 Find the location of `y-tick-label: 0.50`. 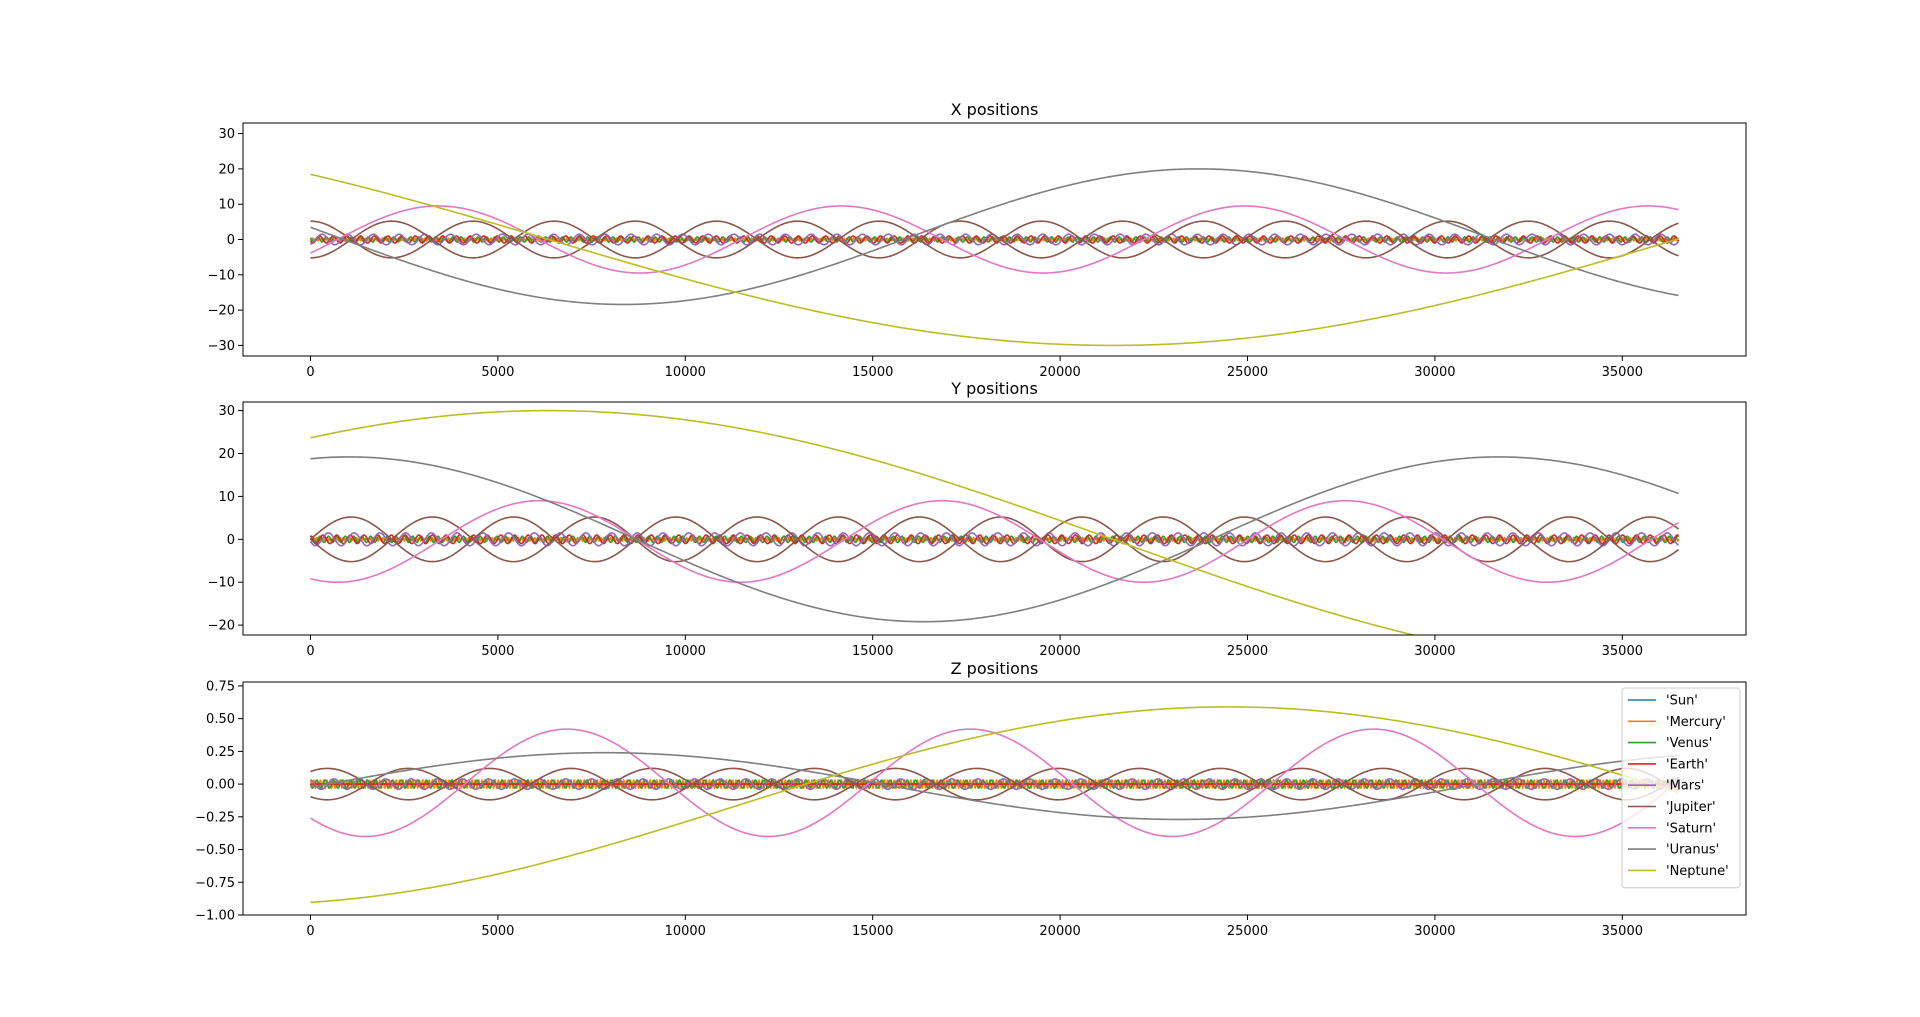

y-tick-label: 0.50 is located at coordinates (220, 719).